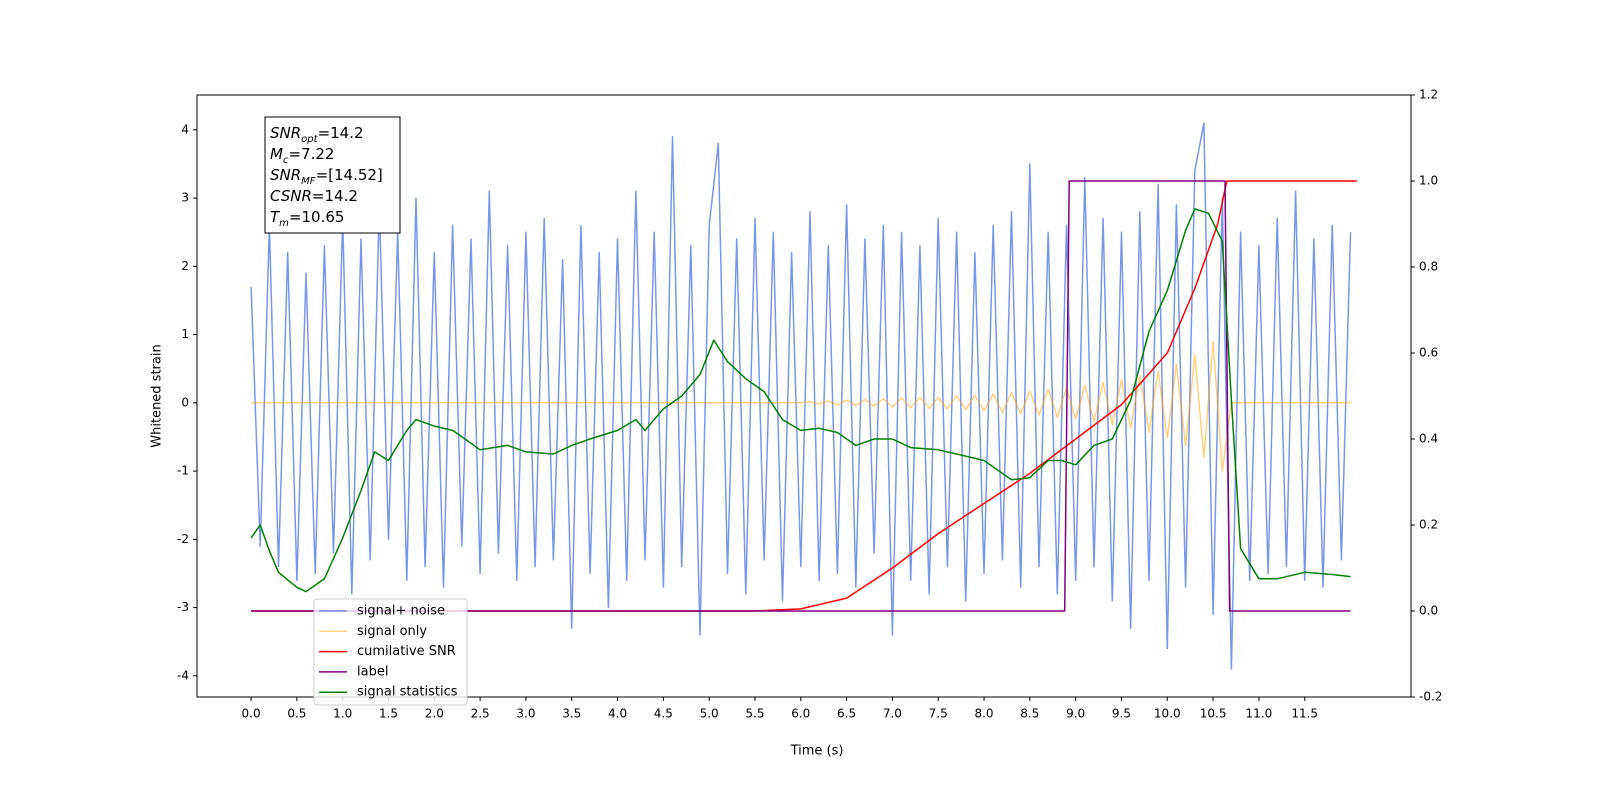  I want to click on y-tick-label: 3, so click(185, 198).